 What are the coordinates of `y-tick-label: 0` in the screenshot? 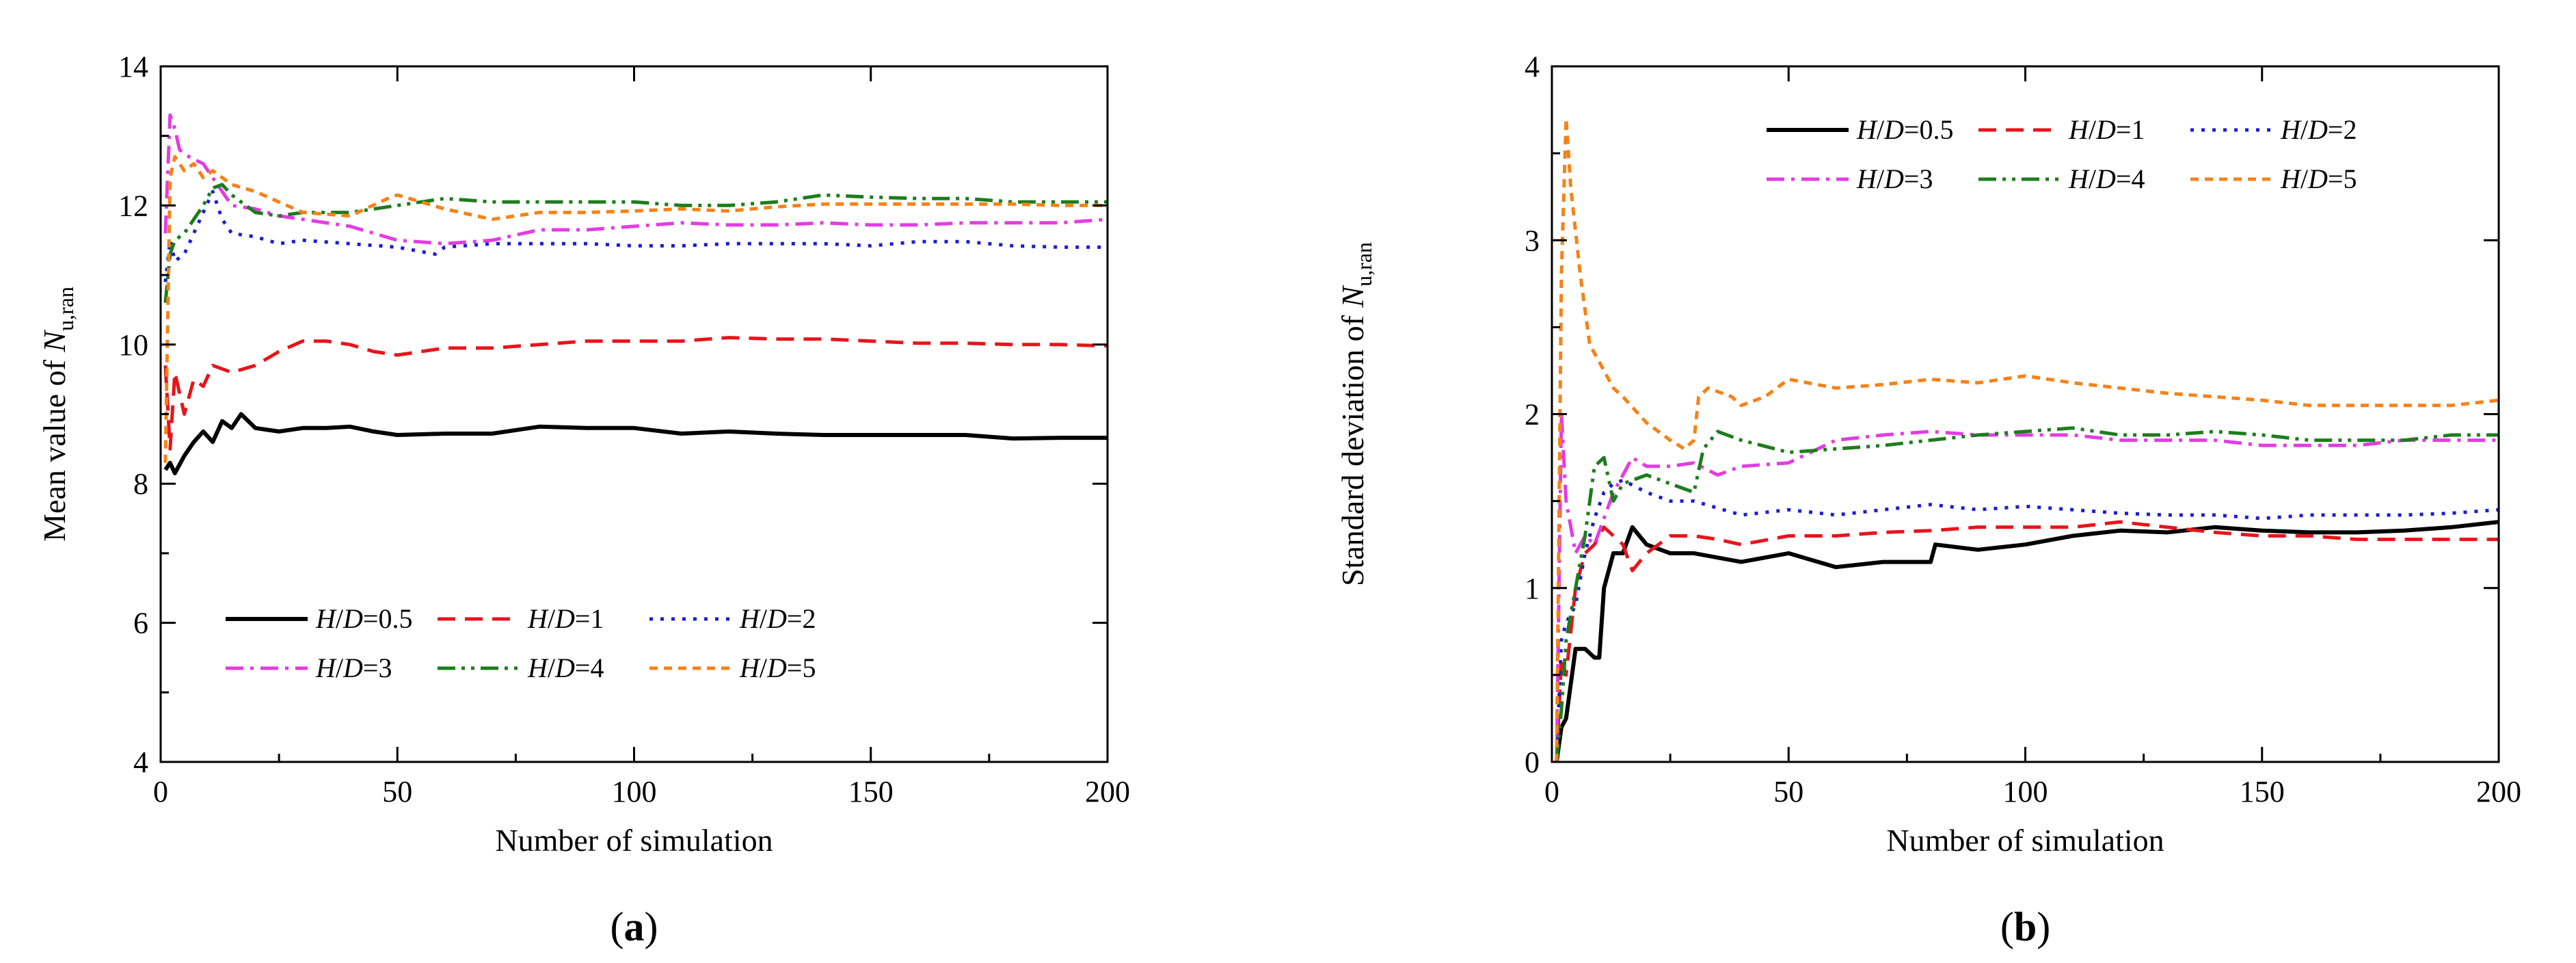 It's located at (1532, 762).